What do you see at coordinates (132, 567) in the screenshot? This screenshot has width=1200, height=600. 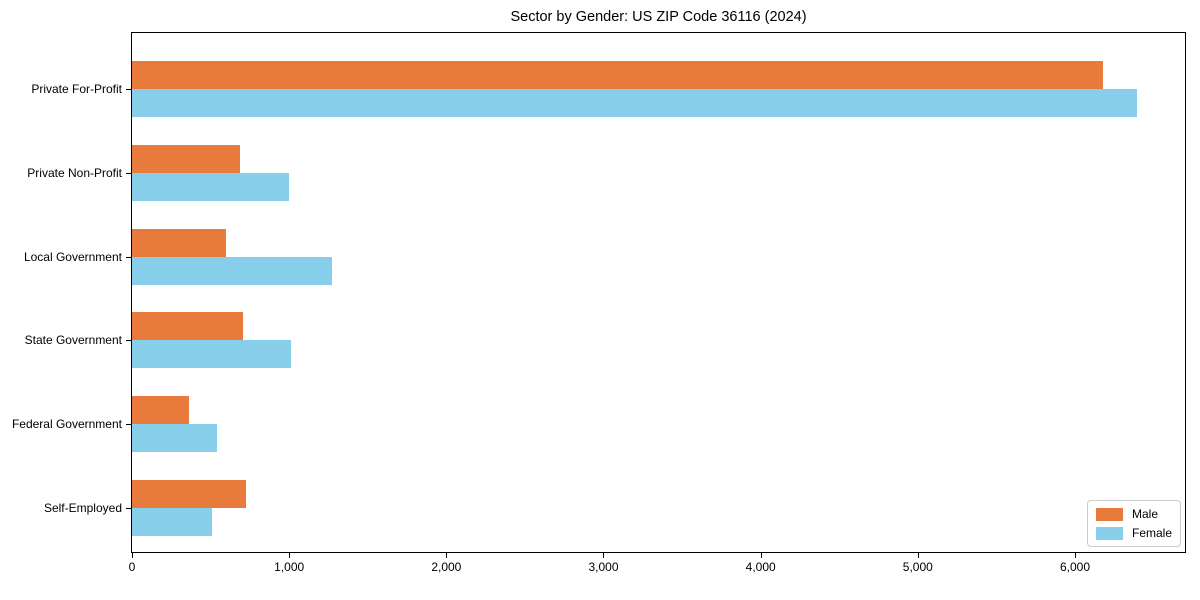 I see `x-tick-label-0: 0` at bounding box center [132, 567].